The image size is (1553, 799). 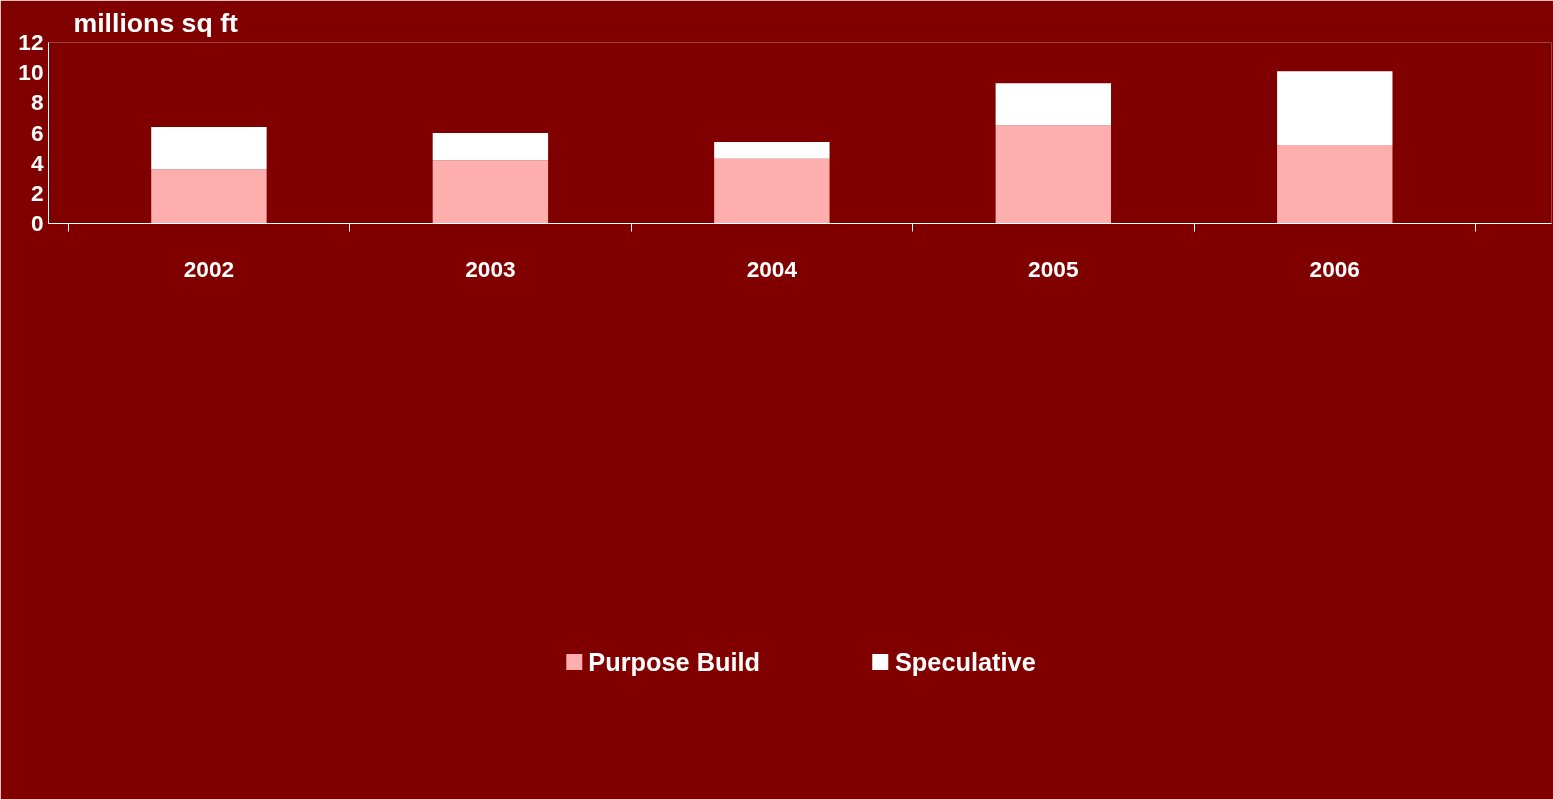 I want to click on x-tick-label: 2004, so click(x=772, y=268).